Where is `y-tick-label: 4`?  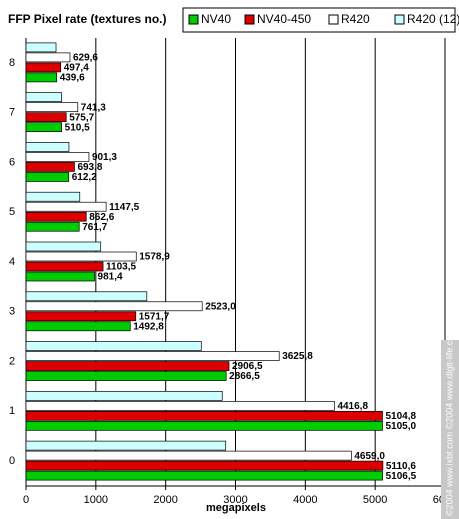
y-tick-label: 4 is located at coordinates (12, 262).